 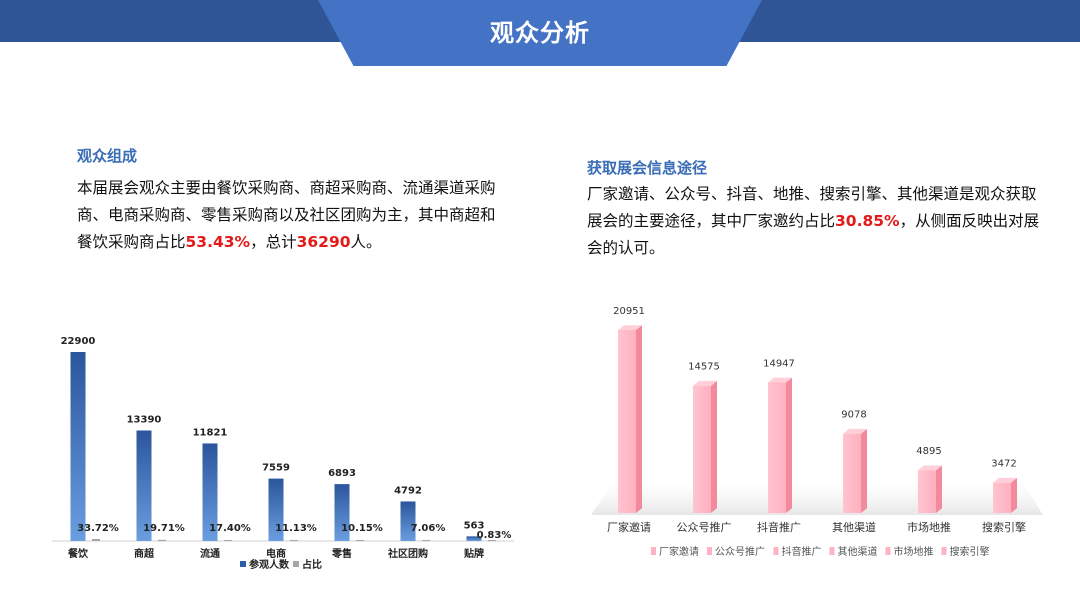 What do you see at coordinates (362, 528) in the screenshot?
I see `percent-value-label: 10.15%` at bounding box center [362, 528].